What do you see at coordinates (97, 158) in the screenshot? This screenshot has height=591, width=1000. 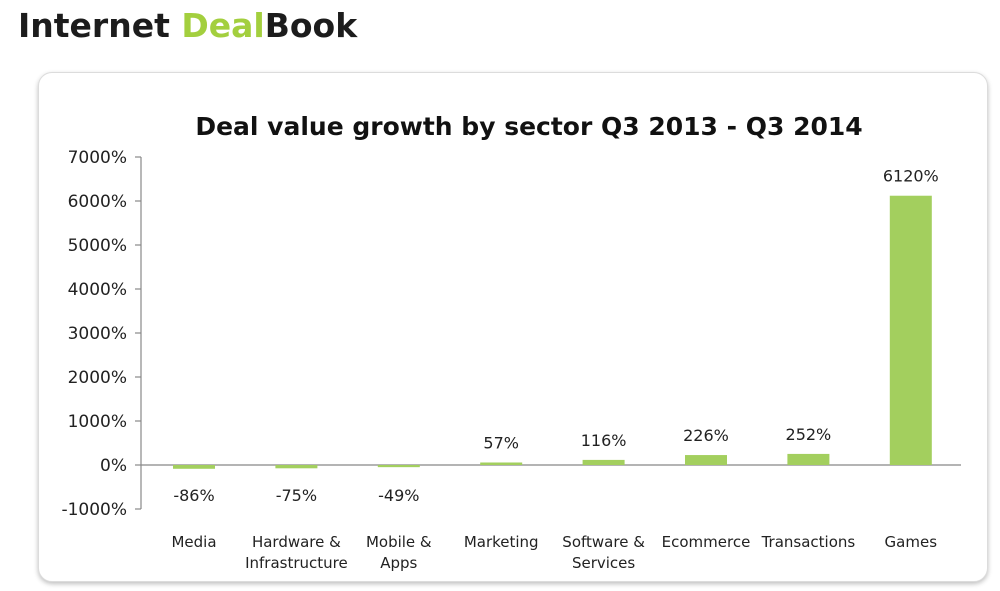 I see `y-tick-label: 7000%` at bounding box center [97, 158].